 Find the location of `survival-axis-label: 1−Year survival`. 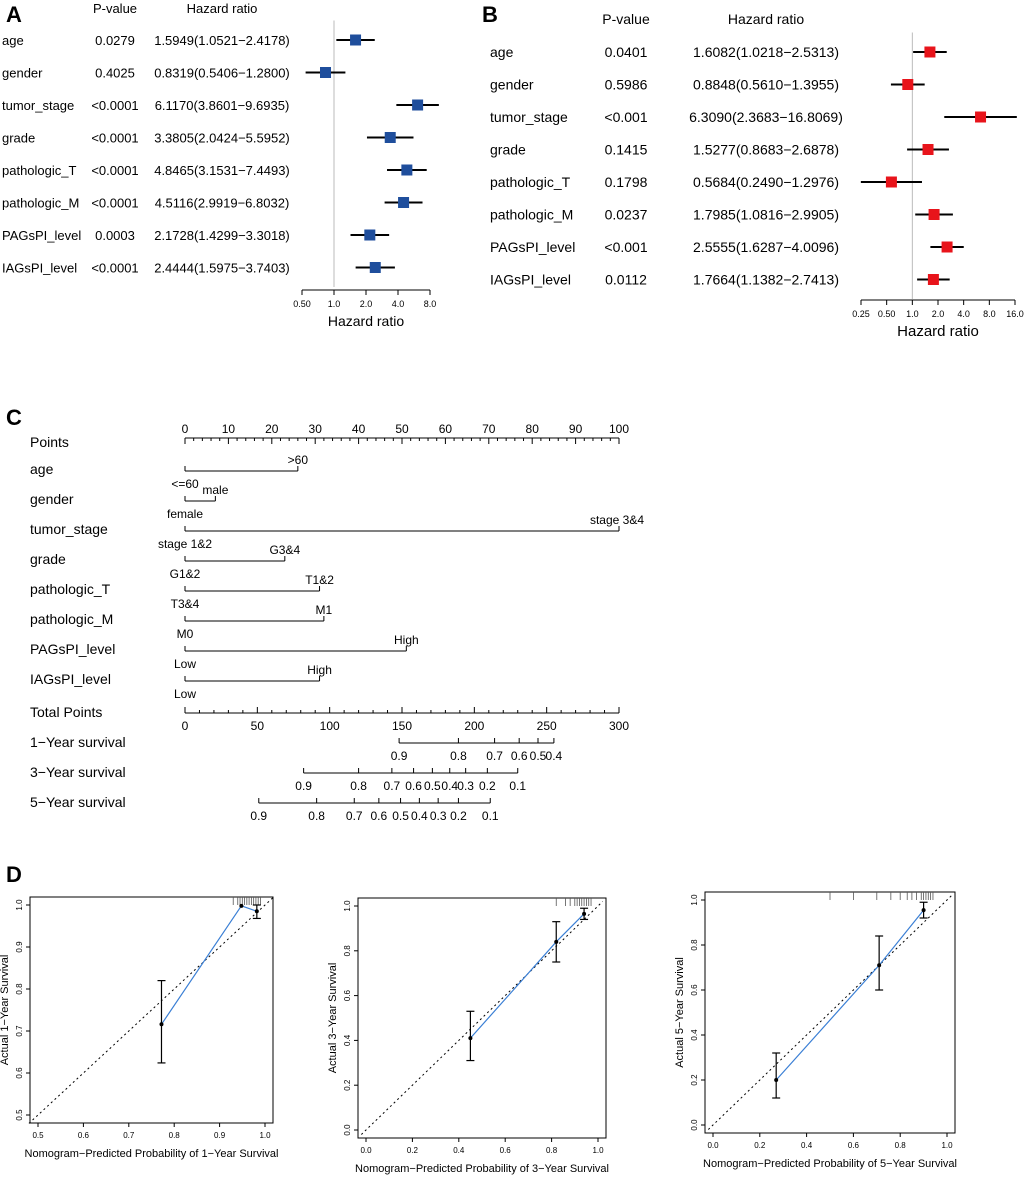

survival-axis-label: 1−Year survival is located at coordinates (78, 742).